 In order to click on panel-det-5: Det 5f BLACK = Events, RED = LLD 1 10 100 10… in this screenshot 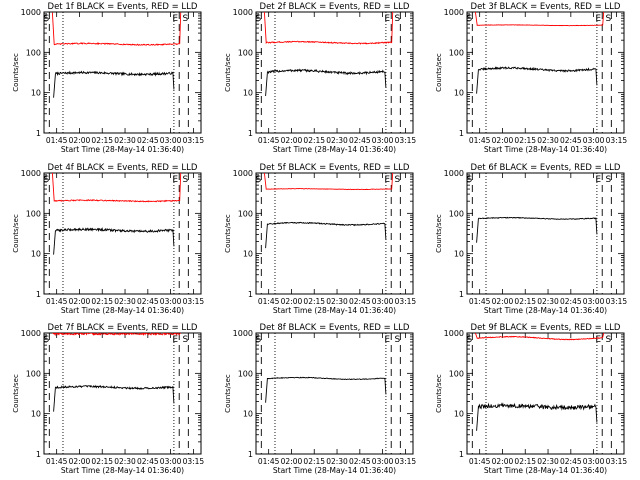, I will do `click(320, 239)`.